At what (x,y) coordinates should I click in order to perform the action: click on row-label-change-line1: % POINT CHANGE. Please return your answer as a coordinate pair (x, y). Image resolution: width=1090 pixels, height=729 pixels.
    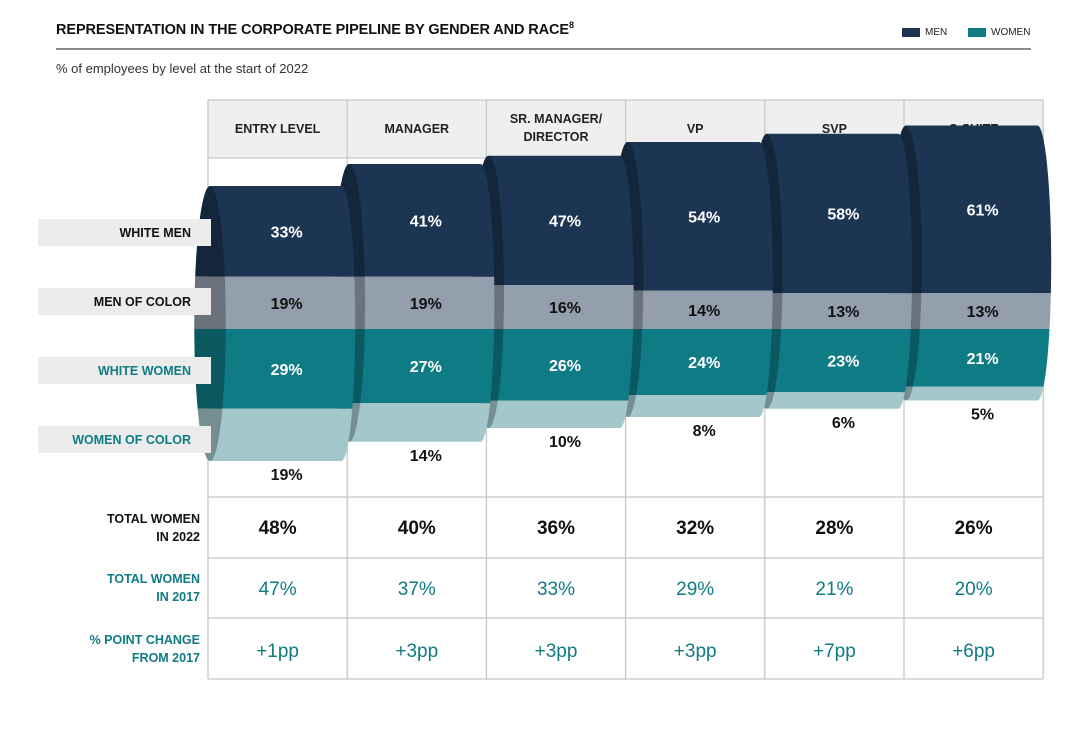
    Looking at the image, I should click on (144, 640).